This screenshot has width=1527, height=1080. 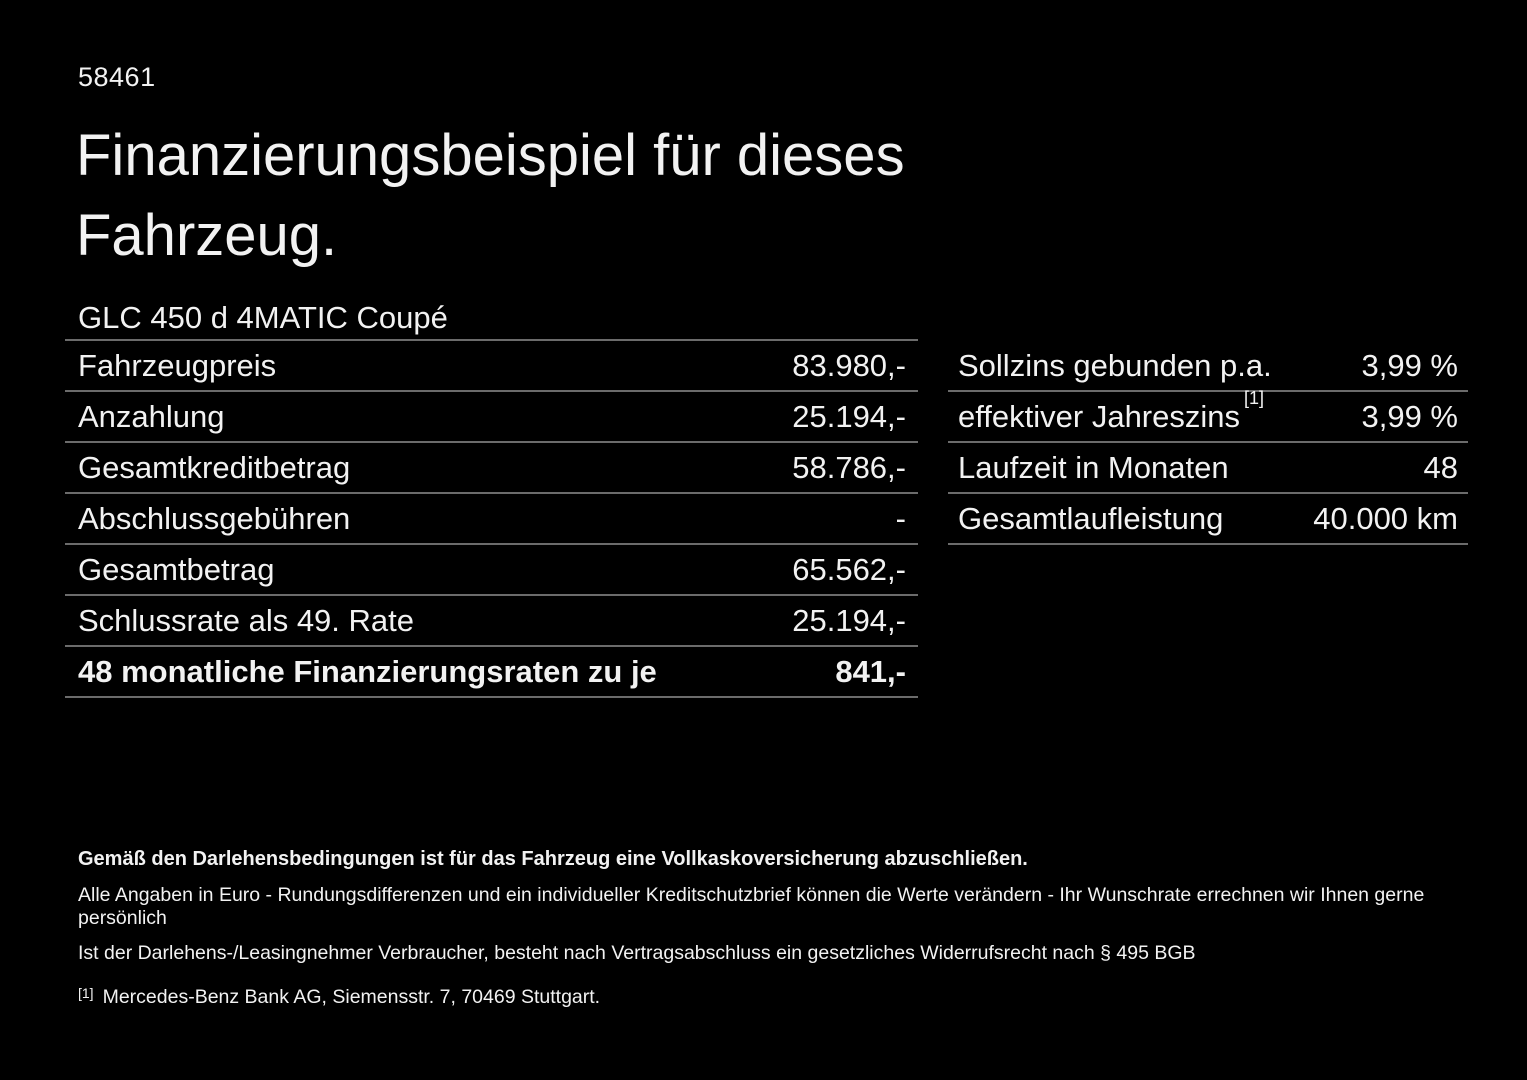 I want to click on row-value: 40.000 km, so click(x=1385, y=518).